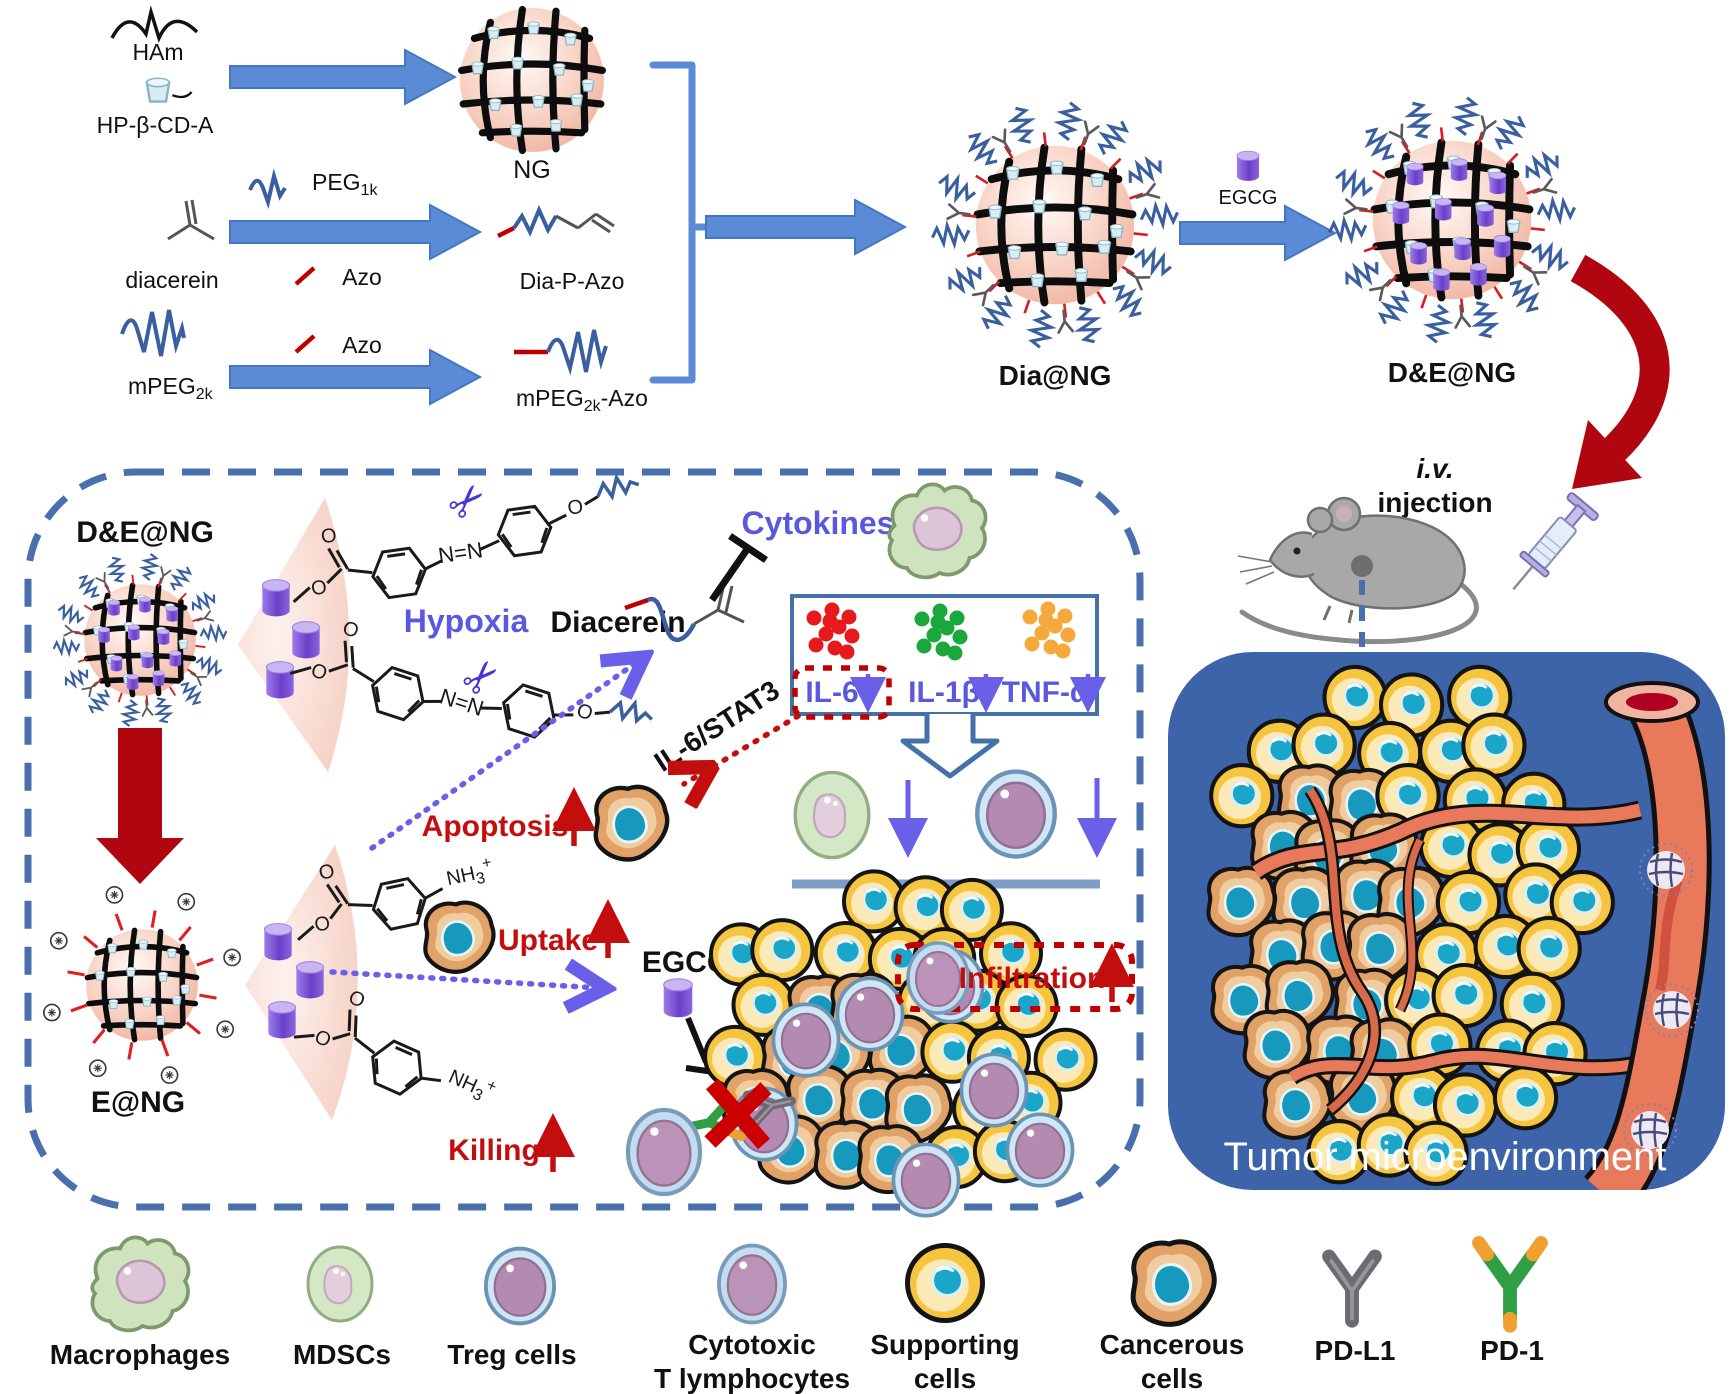  I want to click on tme-title: Tumor microenvironment, so click(1444, 1157).